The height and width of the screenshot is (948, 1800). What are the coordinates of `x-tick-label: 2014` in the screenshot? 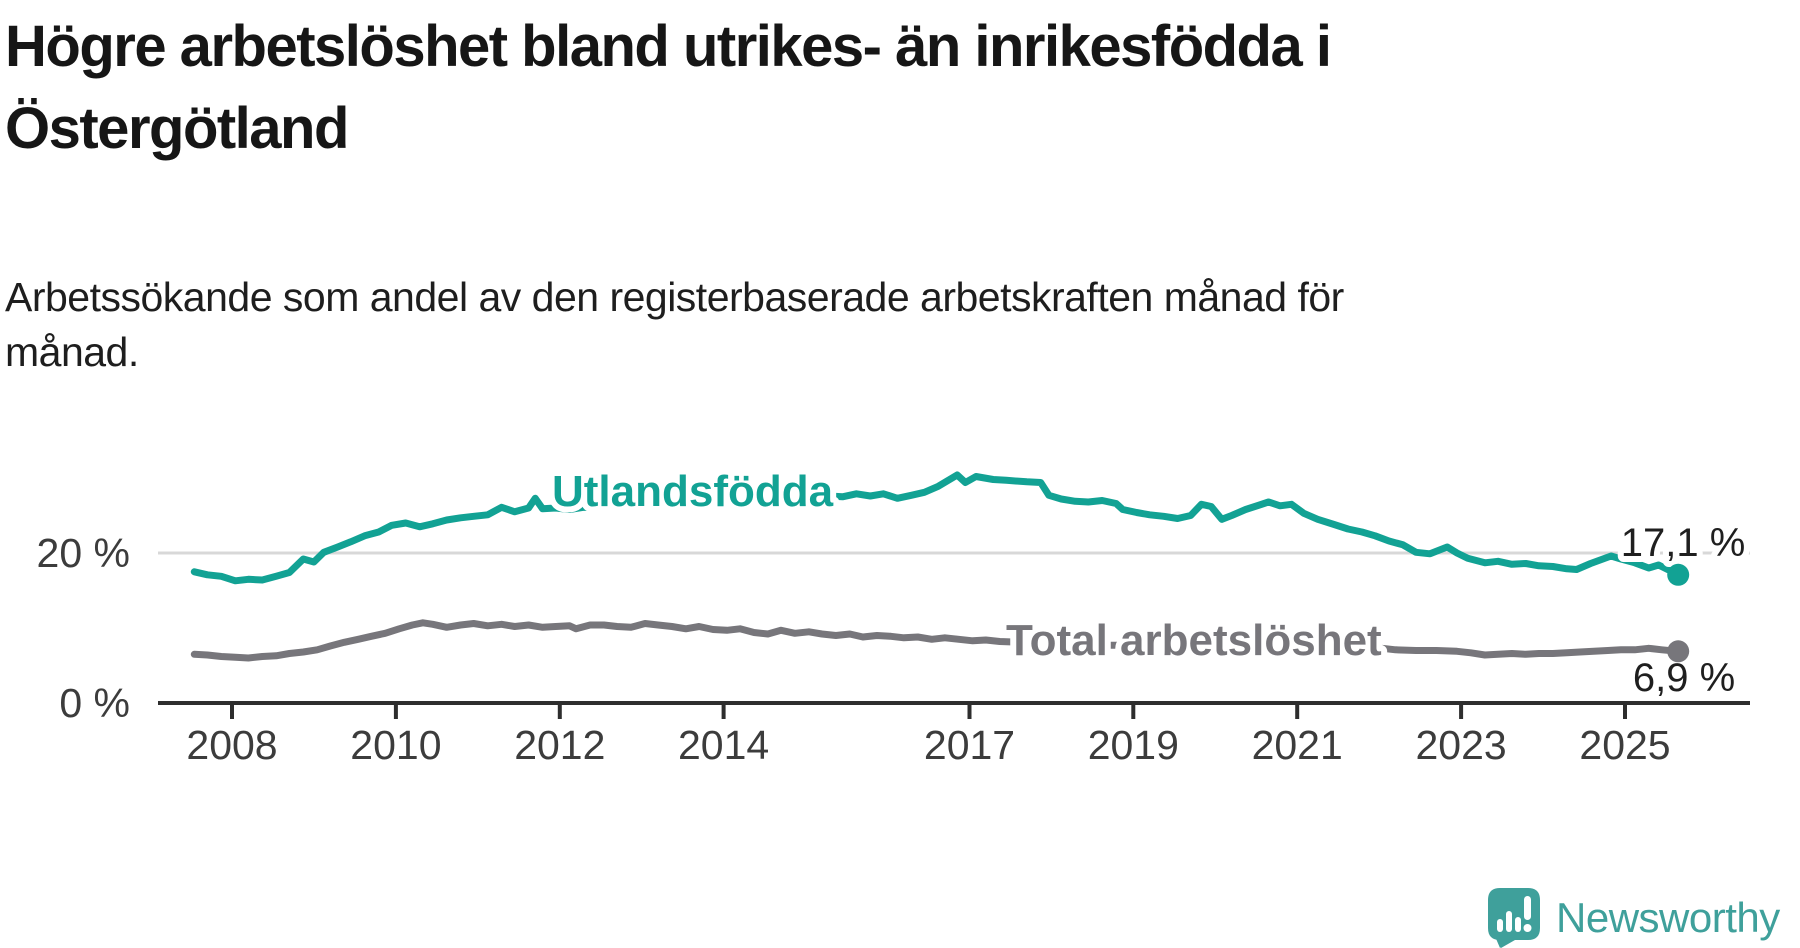 It's located at (723, 745).